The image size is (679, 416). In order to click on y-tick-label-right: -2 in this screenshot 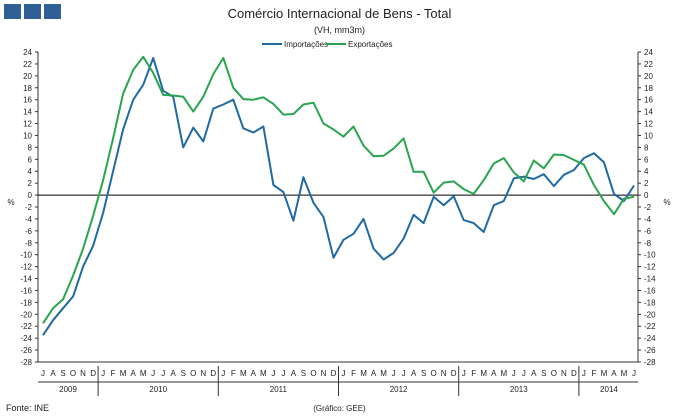, I will do `click(648, 207)`.